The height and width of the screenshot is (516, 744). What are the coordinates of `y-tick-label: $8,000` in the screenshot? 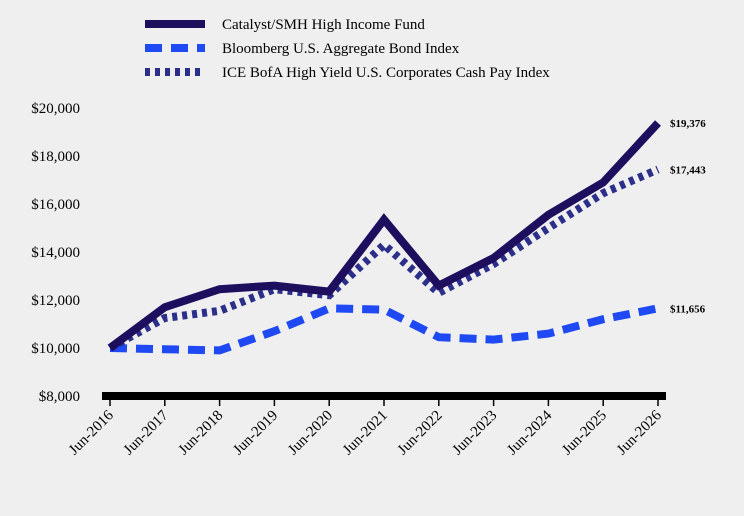 It's located at (59, 397).